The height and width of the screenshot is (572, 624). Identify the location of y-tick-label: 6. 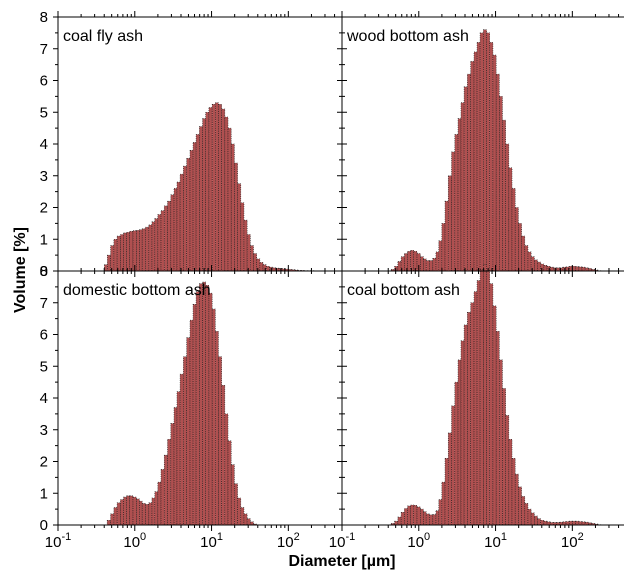
(44, 81).